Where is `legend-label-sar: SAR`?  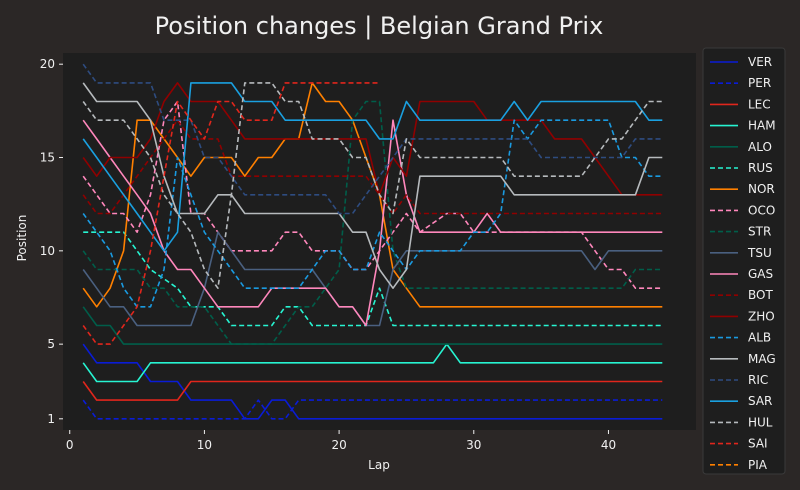
legend-label-sar: SAR is located at coordinates (760, 401).